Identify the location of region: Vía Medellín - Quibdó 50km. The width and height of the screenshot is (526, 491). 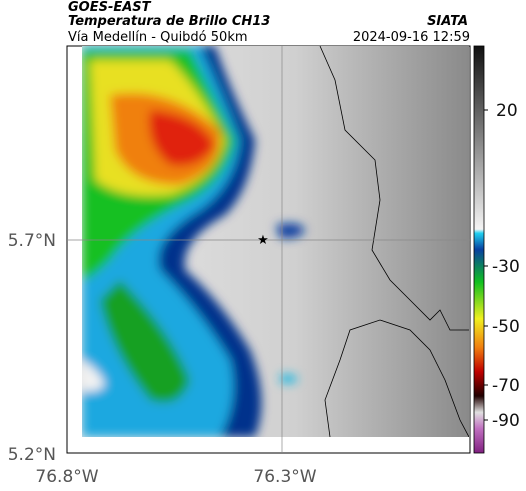
(158, 37).